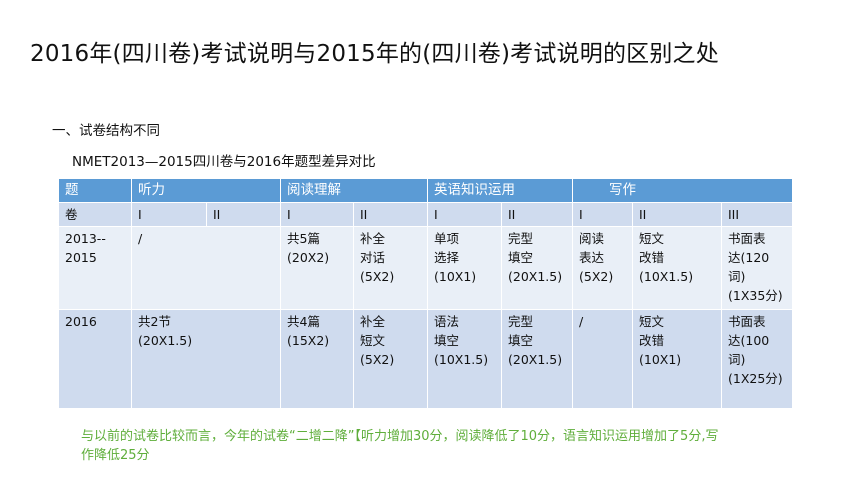  Describe the element at coordinates (95, 214) in the screenshot. I see `subheader-cell-paper: 卷` at that location.